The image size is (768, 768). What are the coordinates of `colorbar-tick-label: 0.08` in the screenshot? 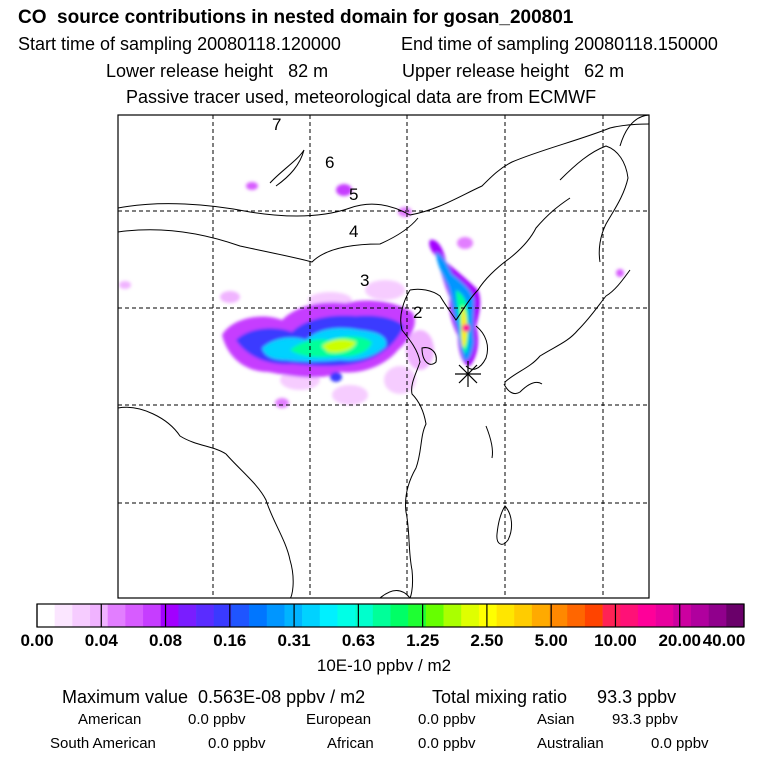 It's located at (165, 640).